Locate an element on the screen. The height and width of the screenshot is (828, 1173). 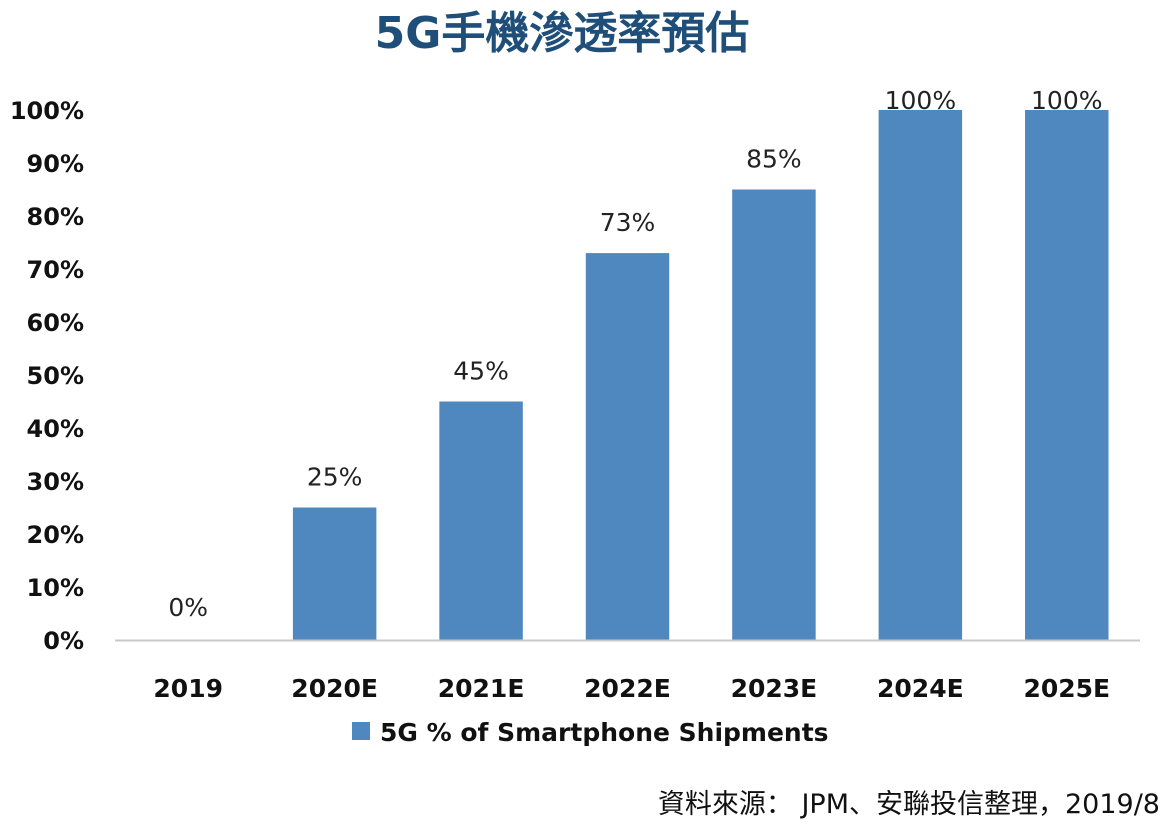
y-tick-label: 100% is located at coordinates (47, 111).